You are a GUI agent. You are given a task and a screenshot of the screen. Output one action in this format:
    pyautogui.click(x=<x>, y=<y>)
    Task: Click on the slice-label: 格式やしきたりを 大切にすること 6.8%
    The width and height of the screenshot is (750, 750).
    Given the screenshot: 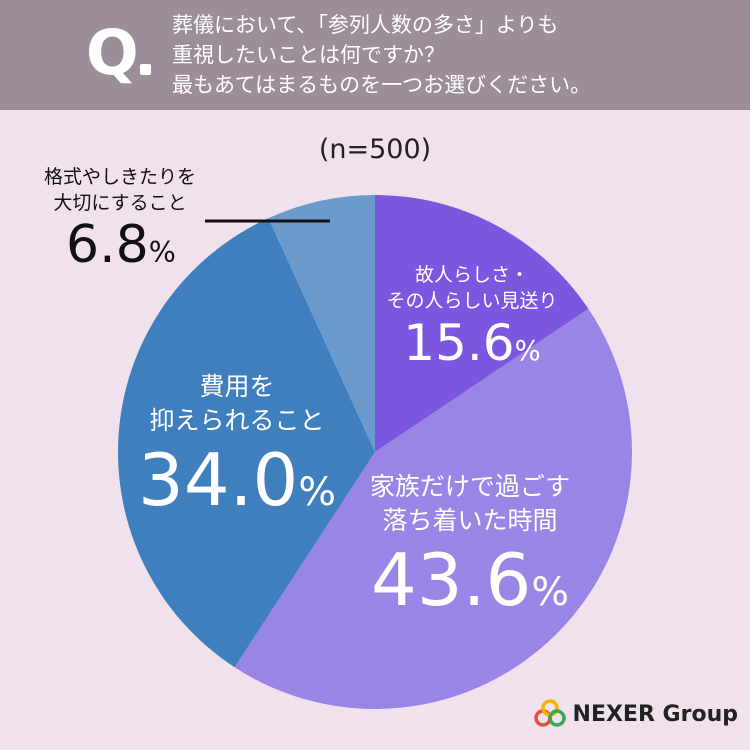 What is the action you would take?
    pyautogui.click(x=120, y=222)
    